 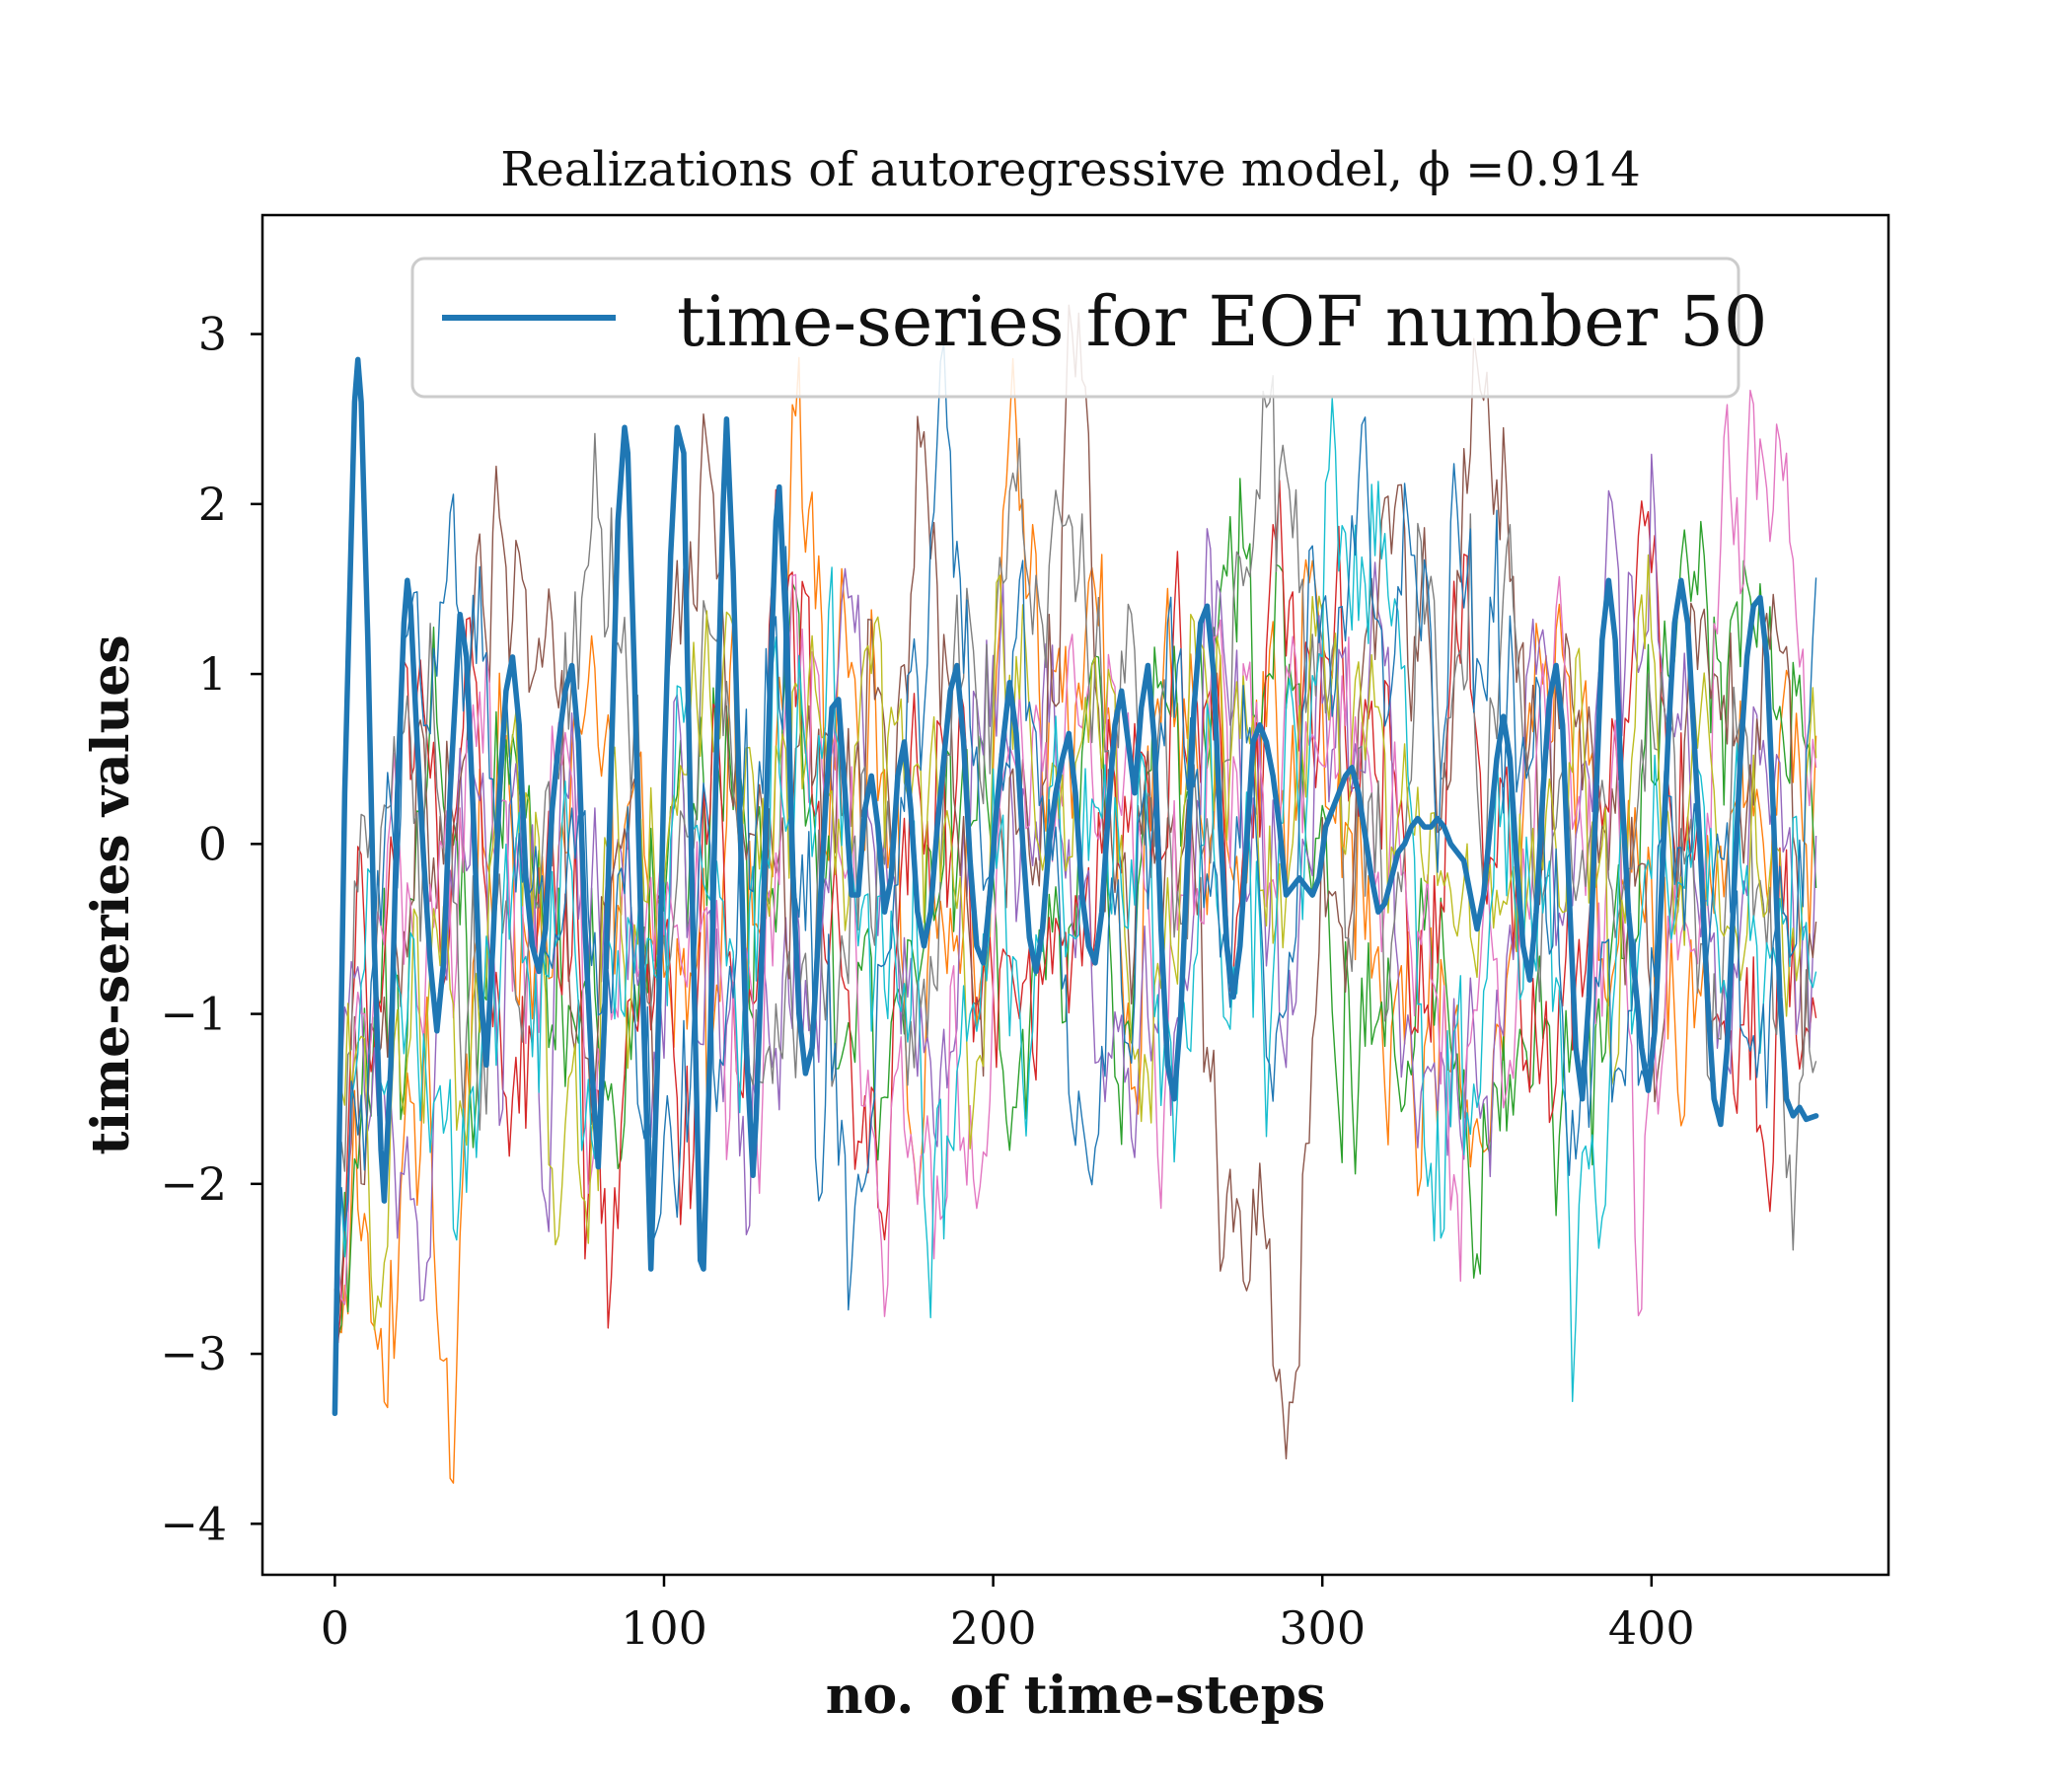 I want to click on legend-label: time-series for EOF number 50, so click(x=1222, y=321).